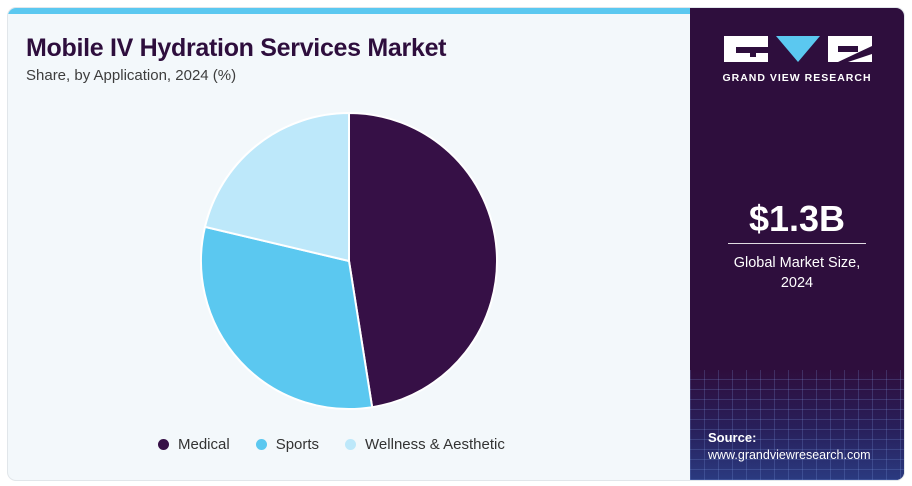  What do you see at coordinates (797, 425) in the screenshot?
I see `grid-background` at bounding box center [797, 425].